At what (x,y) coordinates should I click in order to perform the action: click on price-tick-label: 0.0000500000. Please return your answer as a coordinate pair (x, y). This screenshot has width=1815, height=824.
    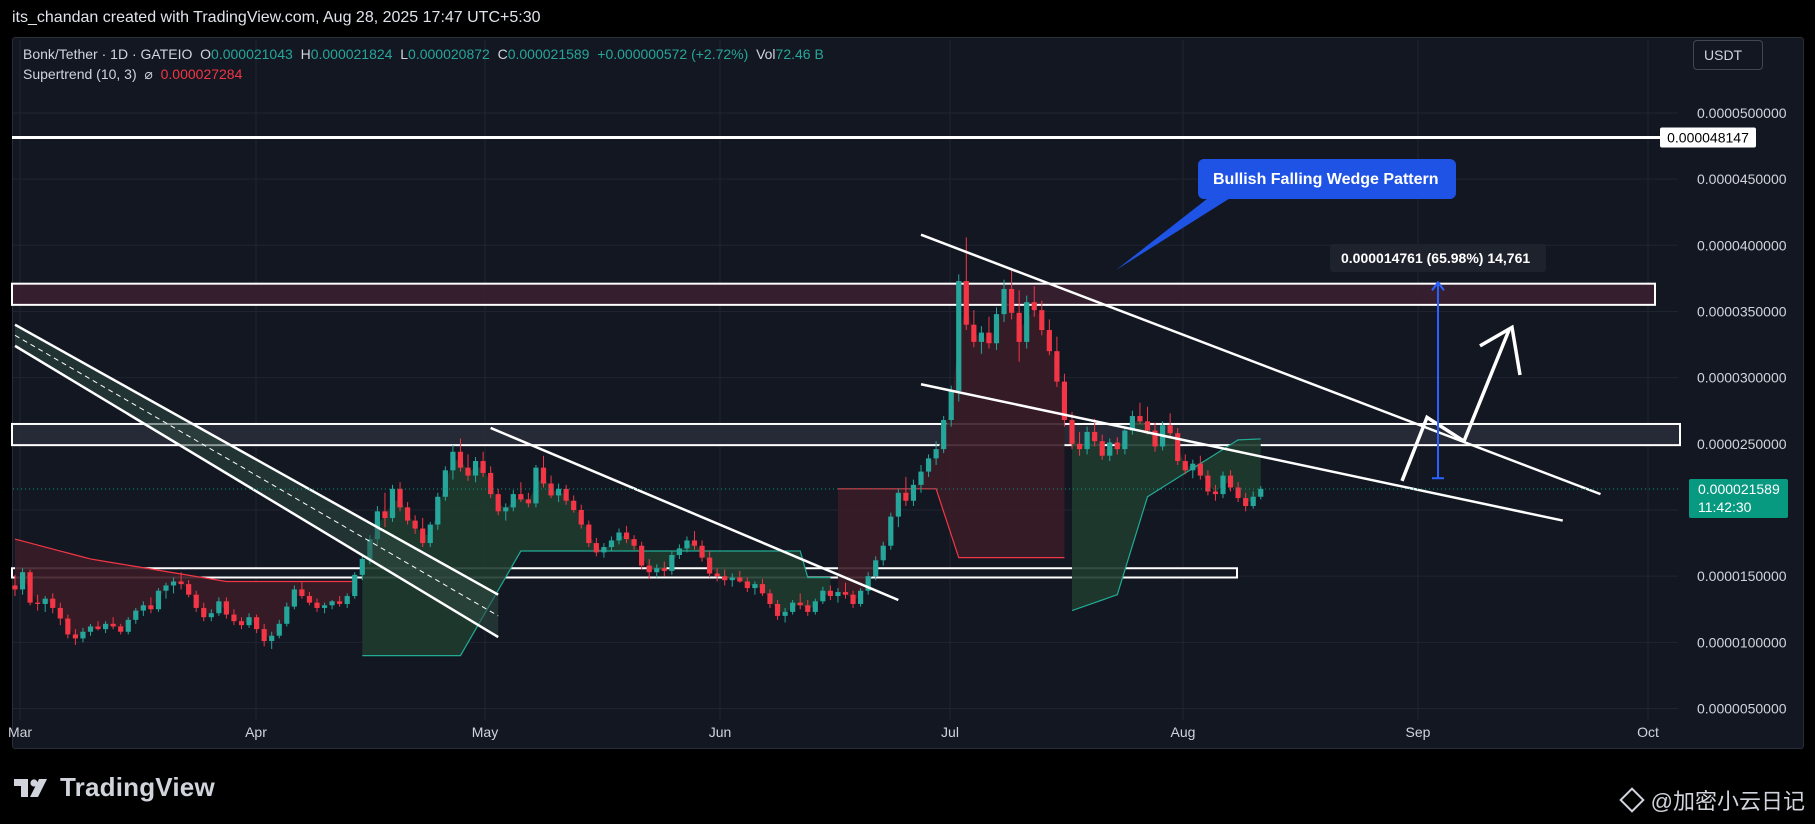
    Looking at the image, I should click on (1742, 113).